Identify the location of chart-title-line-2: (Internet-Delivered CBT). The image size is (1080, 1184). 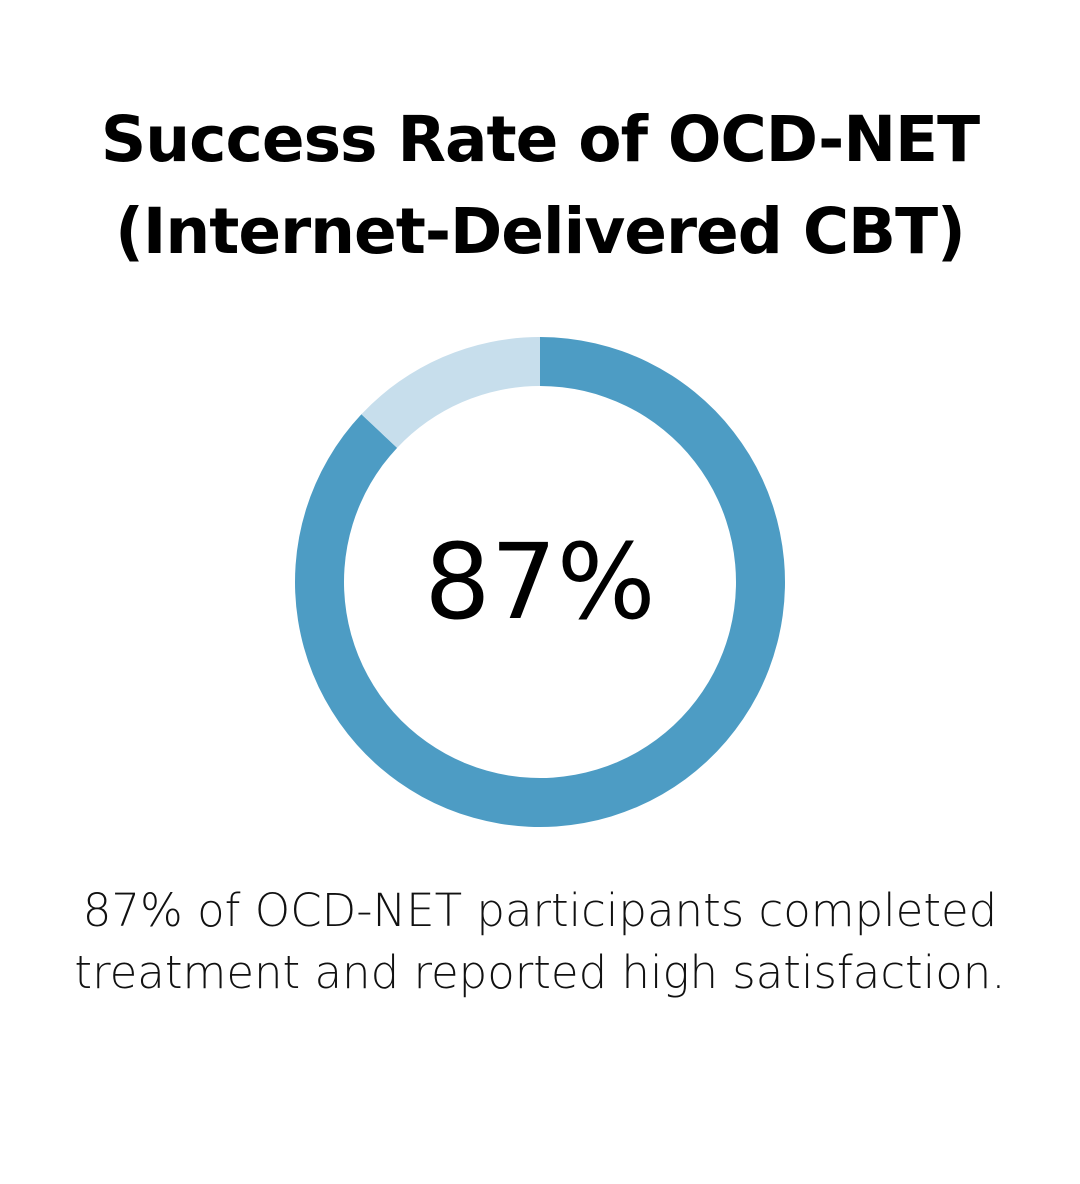
(540, 231).